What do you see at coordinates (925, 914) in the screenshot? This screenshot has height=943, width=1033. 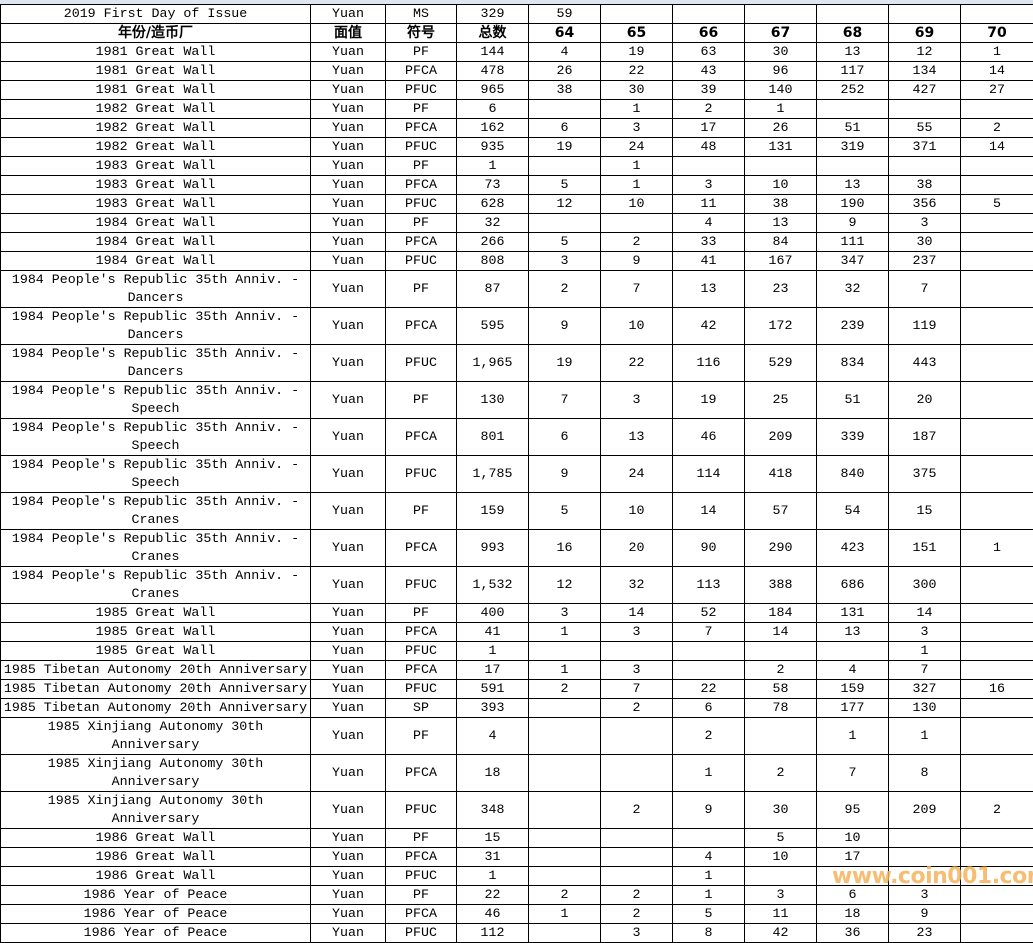 I see `cell-grade-69: 9` at bounding box center [925, 914].